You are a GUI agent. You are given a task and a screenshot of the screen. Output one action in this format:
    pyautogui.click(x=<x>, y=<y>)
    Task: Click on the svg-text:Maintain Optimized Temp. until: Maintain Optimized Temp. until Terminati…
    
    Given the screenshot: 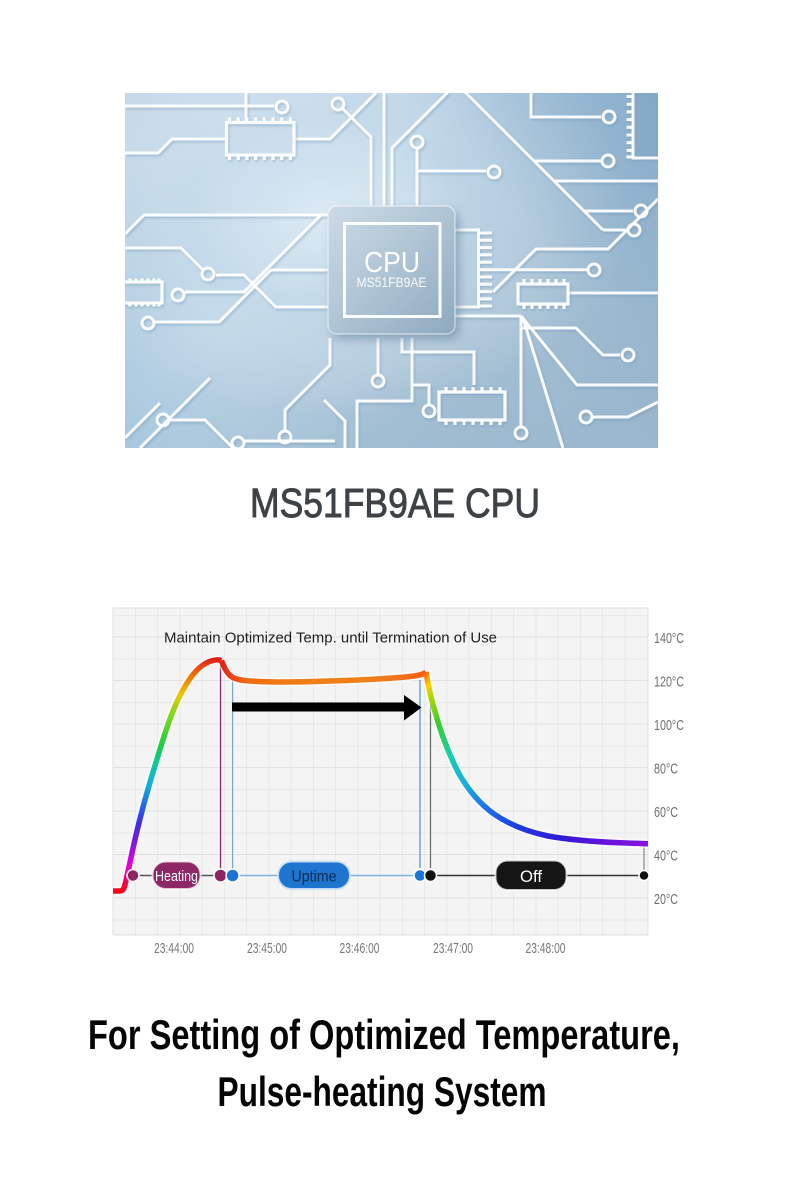 What is the action you would take?
    pyautogui.click(x=330, y=639)
    